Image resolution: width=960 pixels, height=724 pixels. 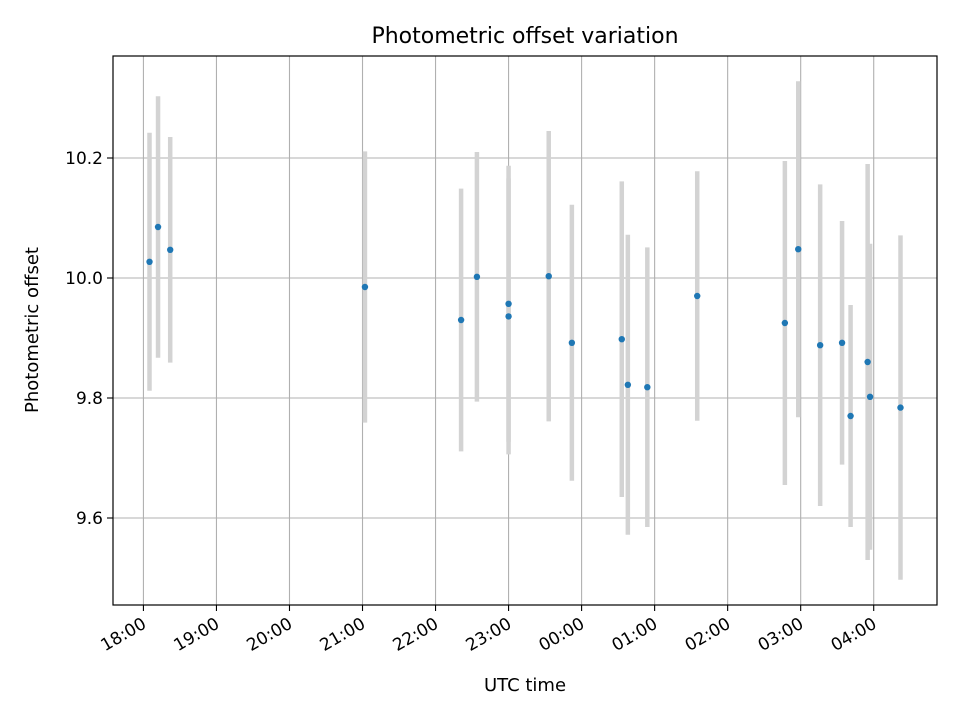 What do you see at coordinates (525, 685) in the screenshot?
I see `x-axis-label: UTC time` at bounding box center [525, 685].